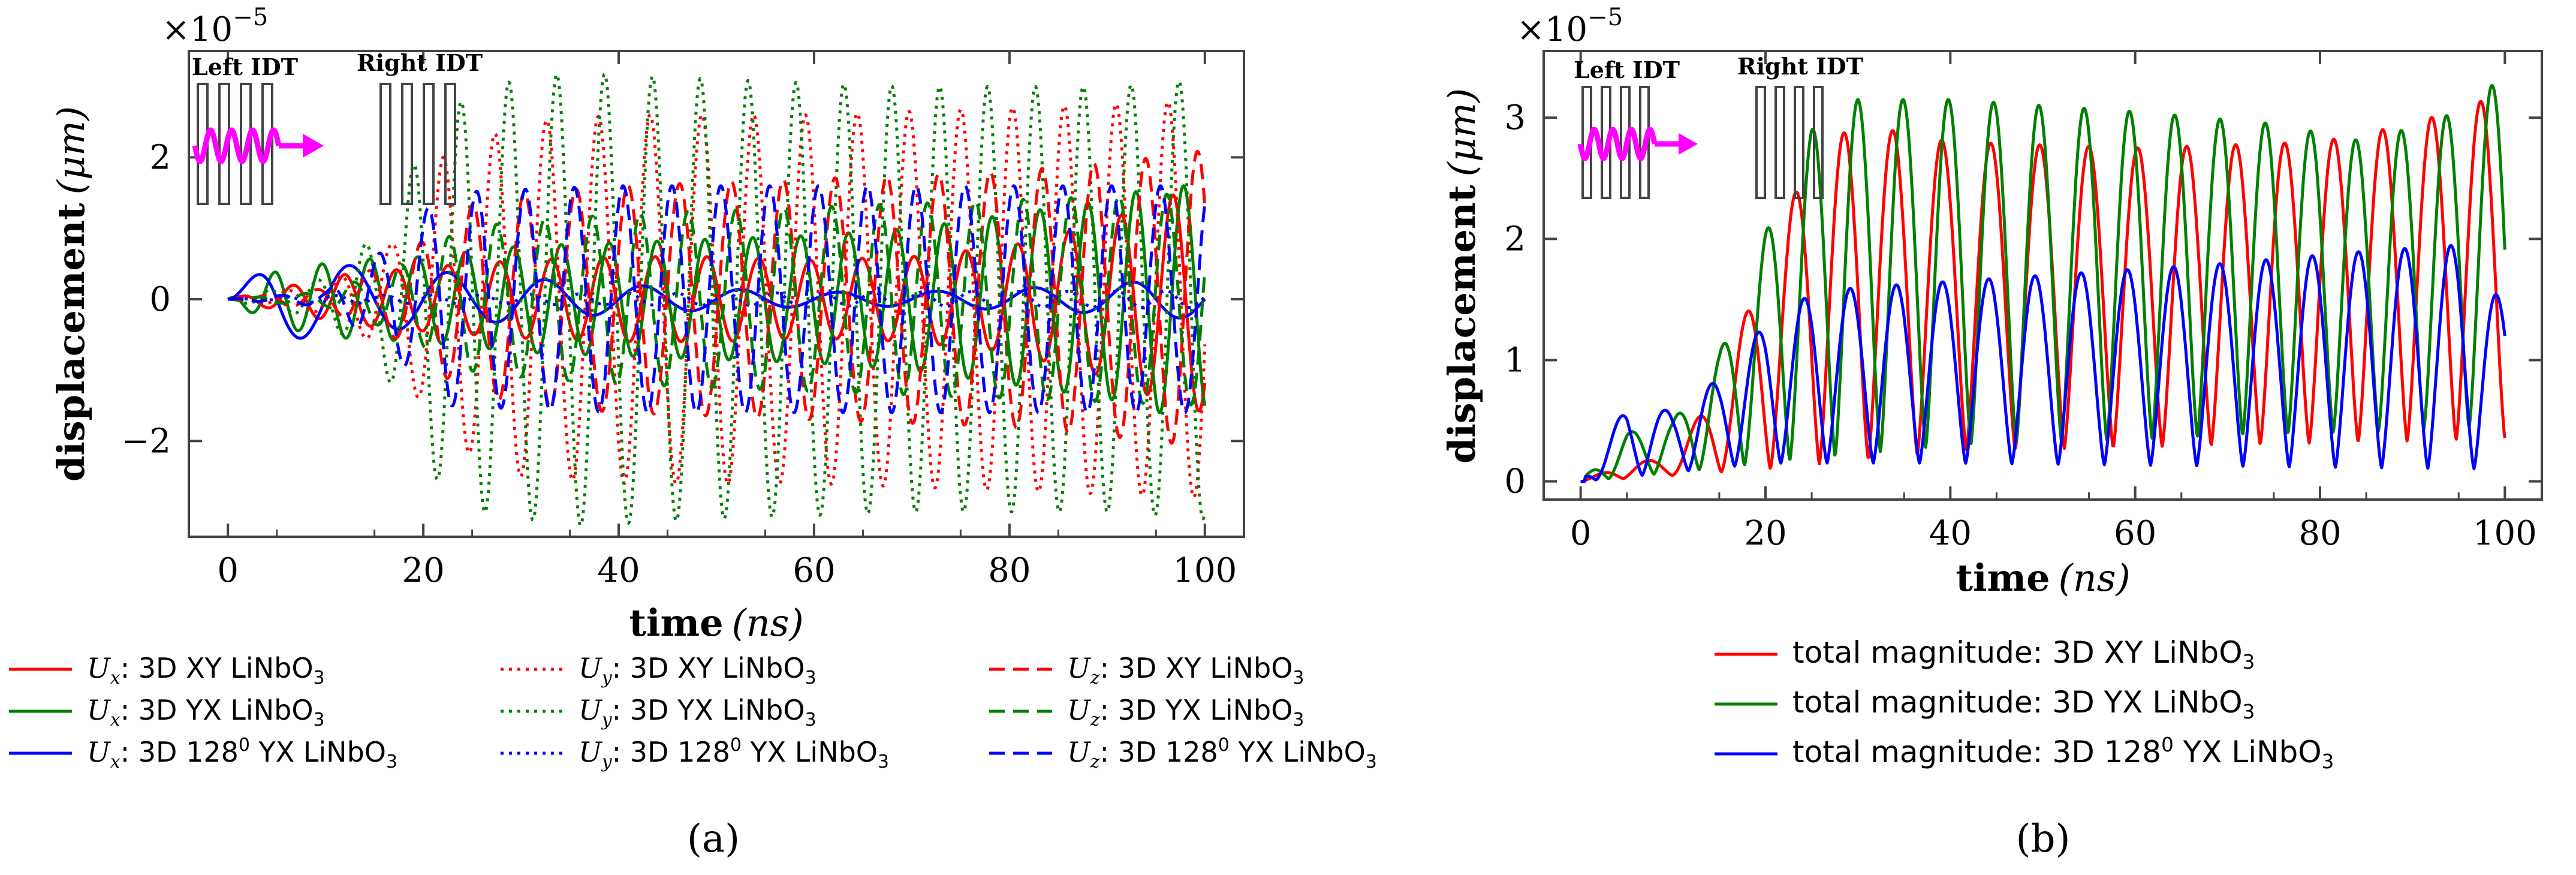 This screenshot has width=2576, height=875. I want to click on legend-entry-a-2: Ux: 3D 1280 YX LiNbO3, so click(203, 753).